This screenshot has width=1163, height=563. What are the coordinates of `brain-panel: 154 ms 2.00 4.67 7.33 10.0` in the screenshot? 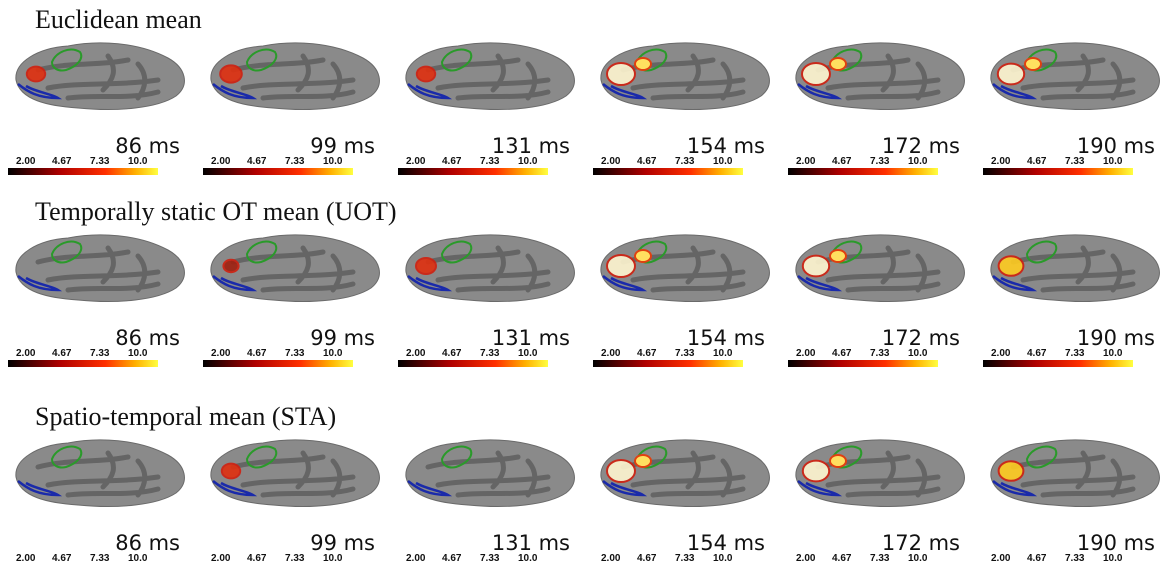 It's located at (681, 300).